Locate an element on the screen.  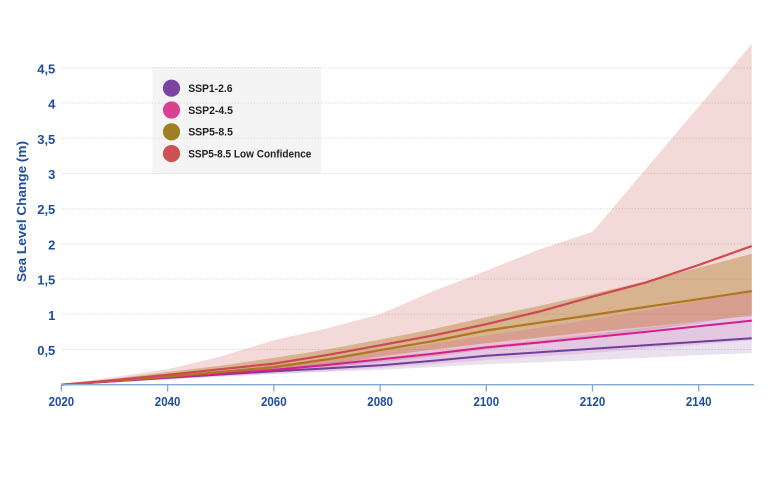
svg-text: SSP1-2.6 is located at coordinates (210, 89).